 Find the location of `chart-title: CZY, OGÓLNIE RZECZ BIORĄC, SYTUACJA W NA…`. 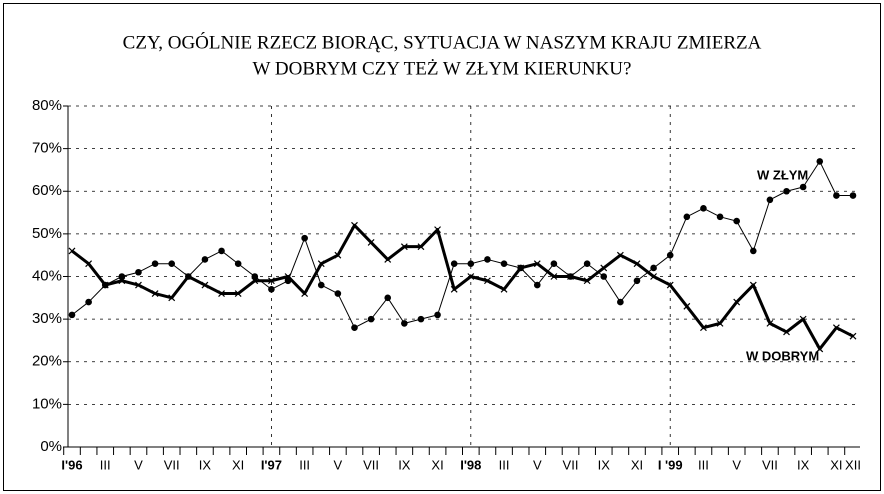

chart-title: CZY, OGÓLNIE RZECZ BIORĄC, SYTUACJA W NA… is located at coordinates (442, 42).